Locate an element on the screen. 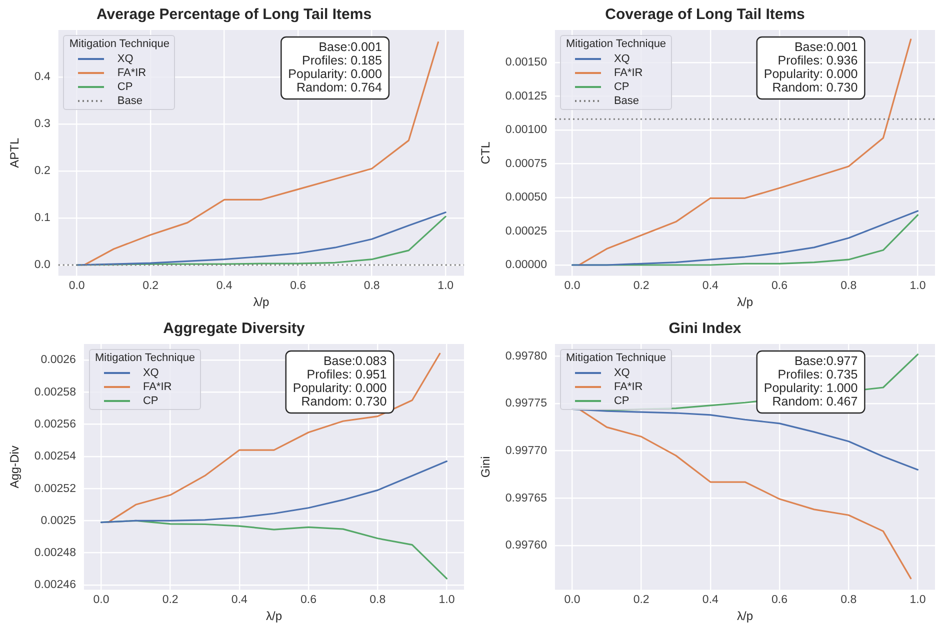 This screenshot has height=628, width=941. y-tick-label: 0.00125 is located at coordinates (526, 96).